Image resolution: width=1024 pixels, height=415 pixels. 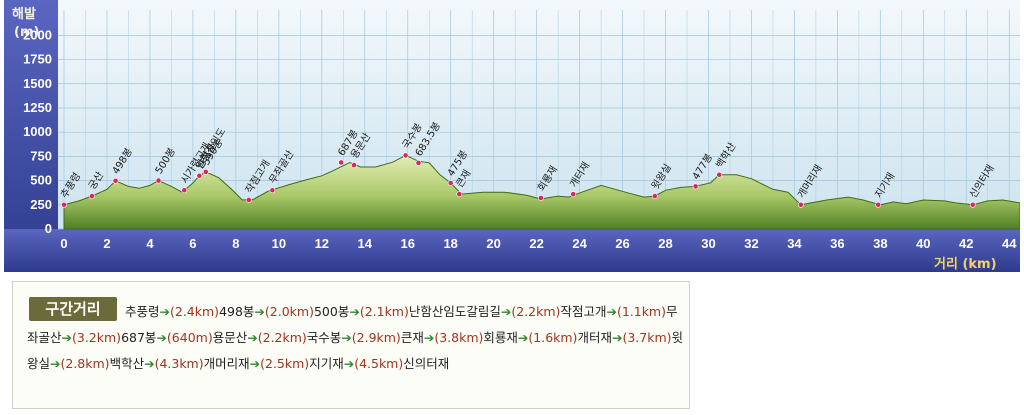 What do you see at coordinates (579, 243) in the screenshot?
I see `x-tick-label: 24` at bounding box center [579, 243].